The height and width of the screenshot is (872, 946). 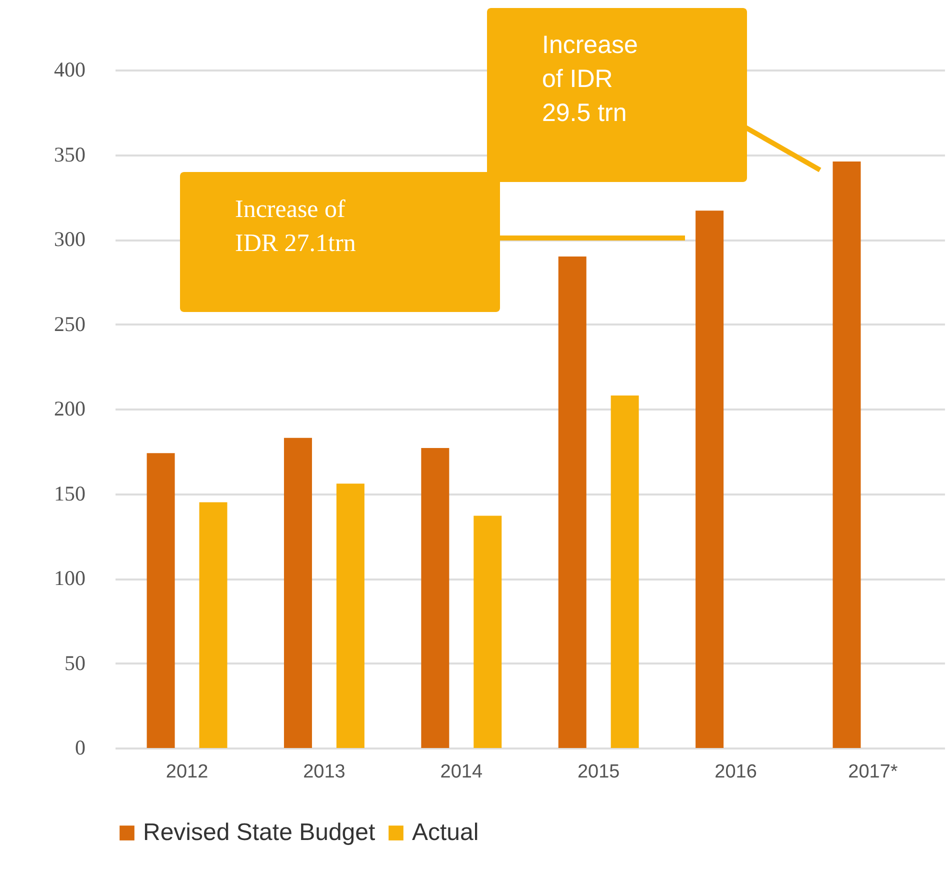 What do you see at coordinates (70, 578) in the screenshot?
I see `y-tick-label: 100` at bounding box center [70, 578].